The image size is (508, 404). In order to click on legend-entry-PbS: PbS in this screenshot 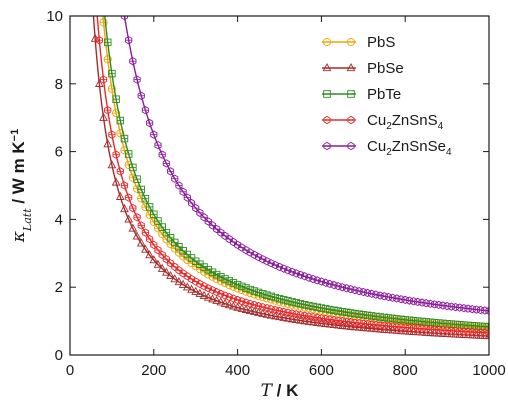, I will do `click(358, 42)`.